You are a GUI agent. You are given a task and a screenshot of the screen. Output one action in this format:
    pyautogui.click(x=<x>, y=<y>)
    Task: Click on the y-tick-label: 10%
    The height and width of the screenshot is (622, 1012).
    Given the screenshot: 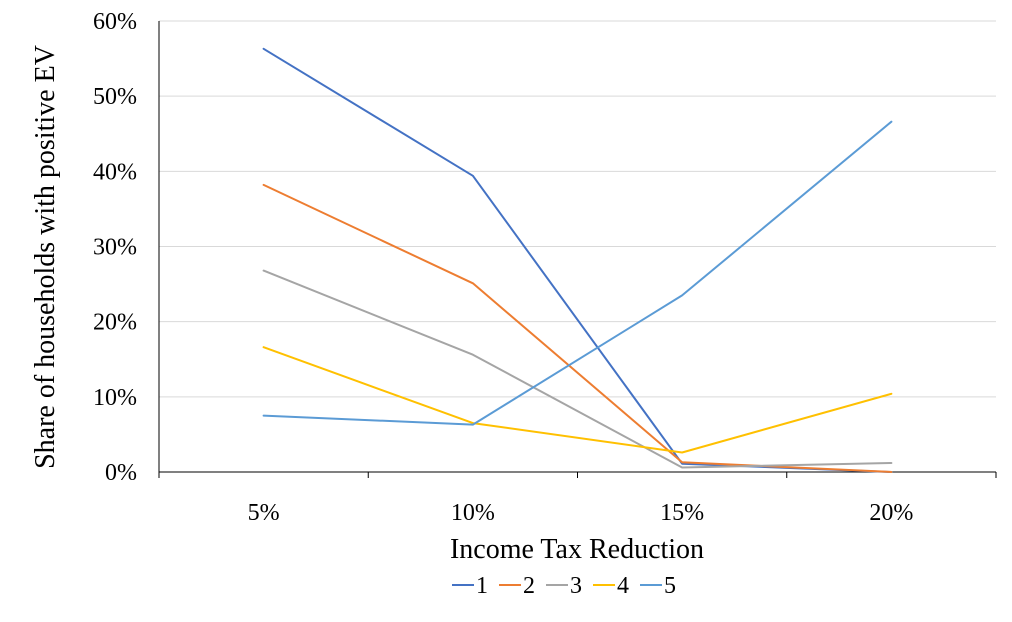 What is the action you would take?
    pyautogui.click(x=115, y=398)
    